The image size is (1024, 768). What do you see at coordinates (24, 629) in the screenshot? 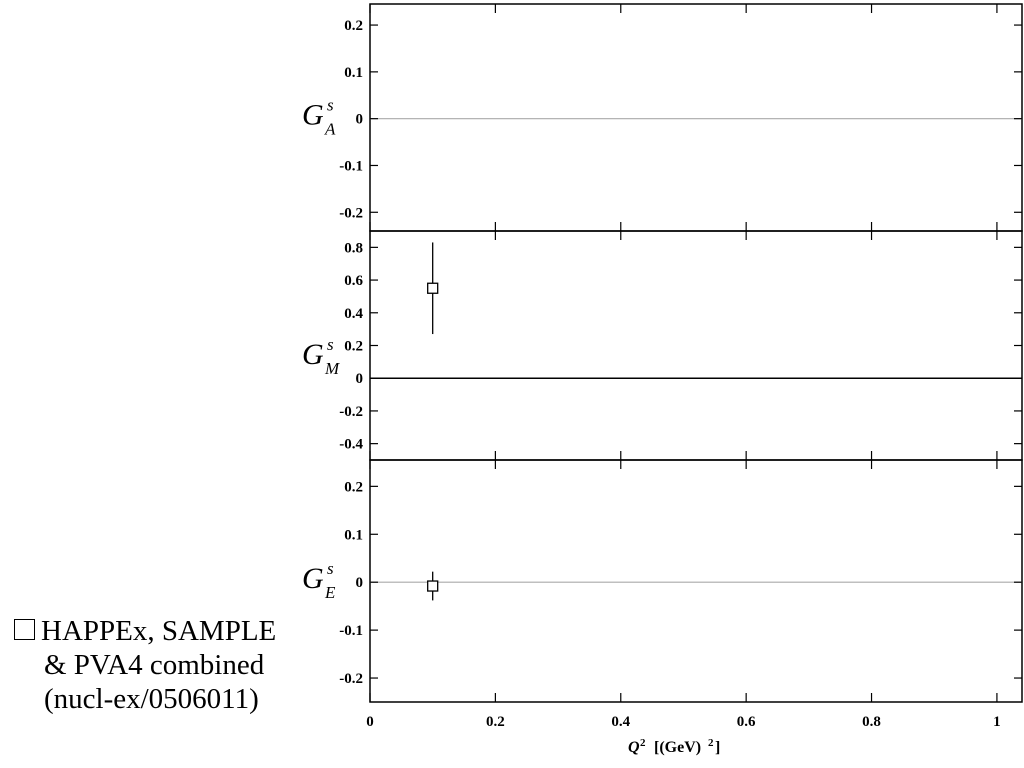
I see `open-square-marker-icon` at bounding box center [24, 629].